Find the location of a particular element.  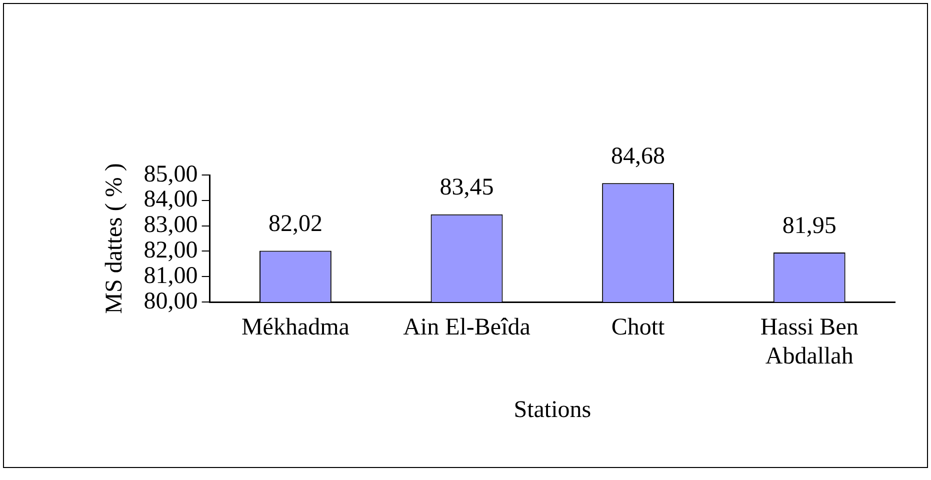

data-label: 81,95 is located at coordinates (809, 225).